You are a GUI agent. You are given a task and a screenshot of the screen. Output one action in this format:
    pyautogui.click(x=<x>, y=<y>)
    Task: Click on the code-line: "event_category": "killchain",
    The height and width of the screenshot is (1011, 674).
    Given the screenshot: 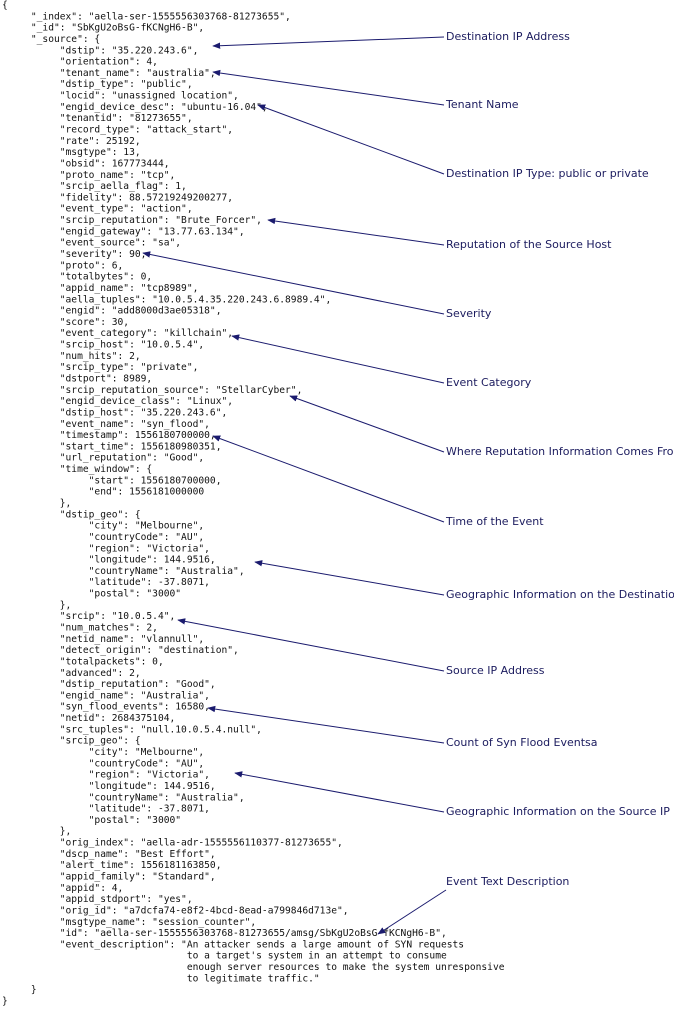 What is the action you would take?
    pyautogui.click(x=117, y=333)
    